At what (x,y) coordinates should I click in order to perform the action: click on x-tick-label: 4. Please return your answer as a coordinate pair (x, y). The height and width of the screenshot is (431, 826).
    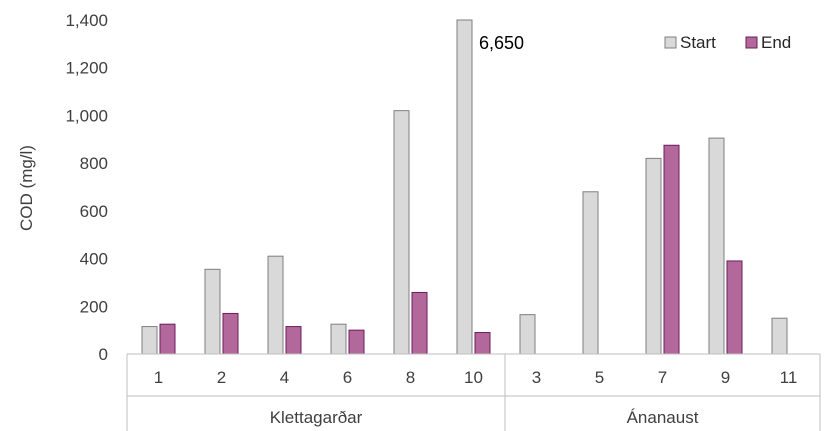
    Looking at the image, I should click on (284, 377).